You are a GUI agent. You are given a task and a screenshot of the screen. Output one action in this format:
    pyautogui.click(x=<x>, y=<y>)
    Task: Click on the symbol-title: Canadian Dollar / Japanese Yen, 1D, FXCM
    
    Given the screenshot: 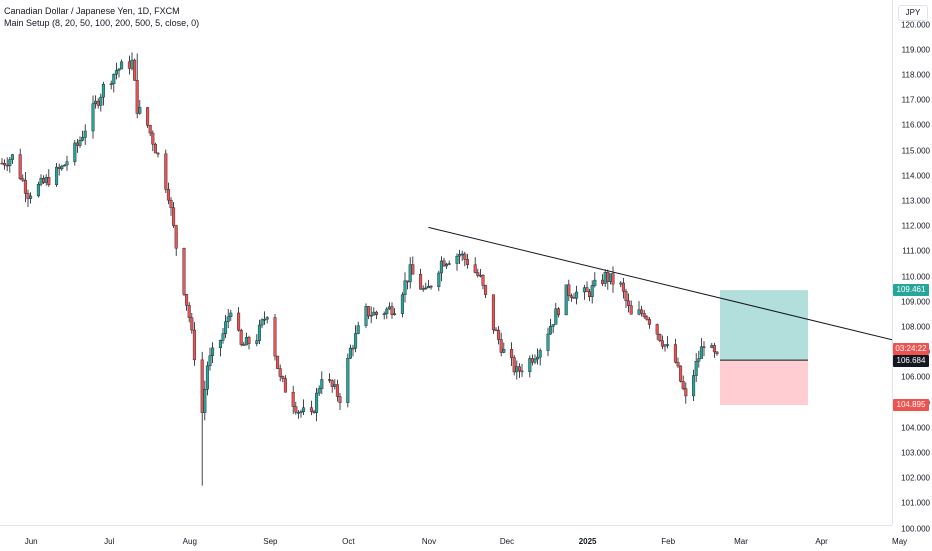 What is the action you would take?
    pyautogui.click(x=92, y=11)
    